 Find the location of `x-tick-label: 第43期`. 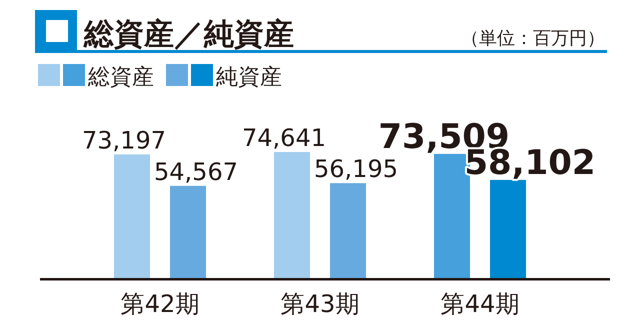

x-tick-label: 第43期 is located at coordinates (320, 304).